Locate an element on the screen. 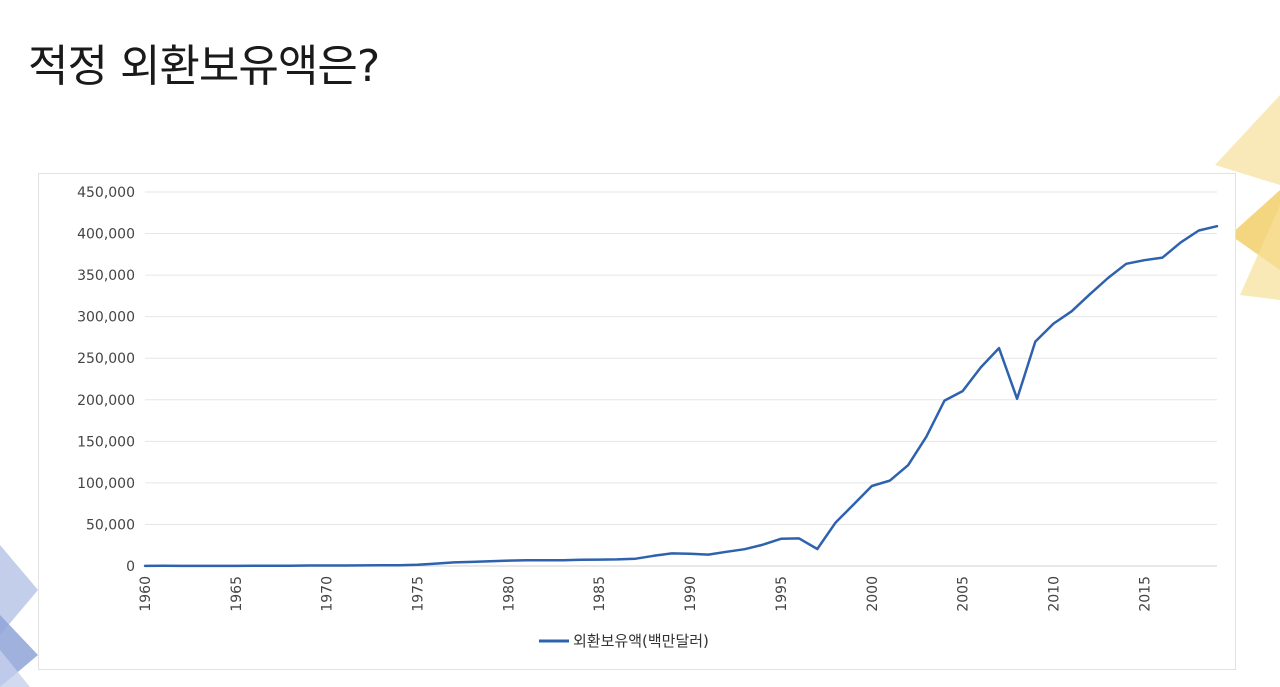  y-tick-label: 0 is located at coordinates (130, 567).